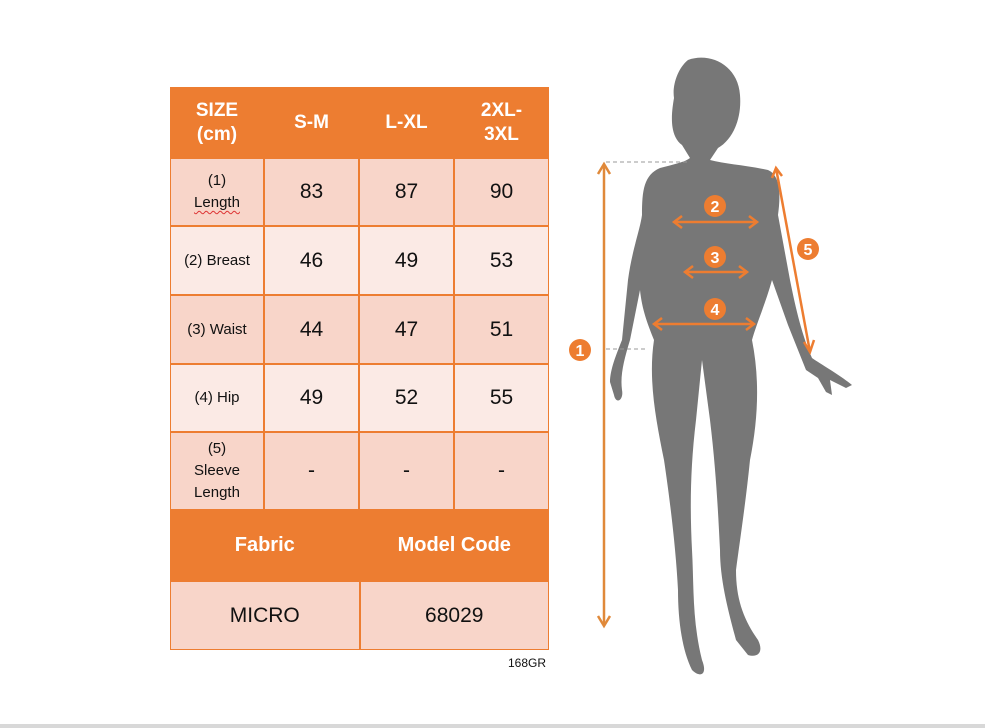 Image resolution: width=985 pixels, height=728 pixels. What do you see at coordinates (492, 726) in the screenshot?
I see `bottom-divider` at bounding box center [492, 726].